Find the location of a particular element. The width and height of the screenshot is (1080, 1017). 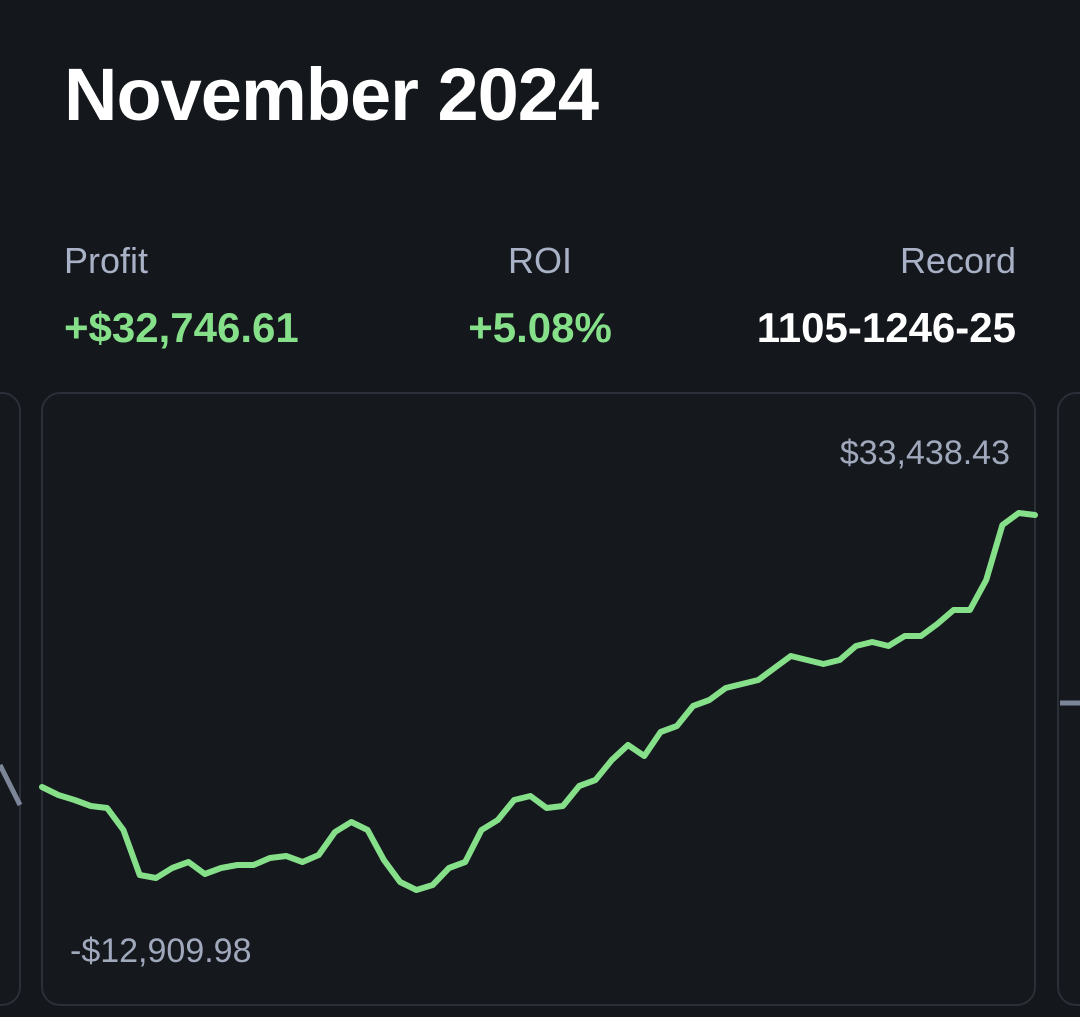

next-card is located at coordinates (1068, 699).